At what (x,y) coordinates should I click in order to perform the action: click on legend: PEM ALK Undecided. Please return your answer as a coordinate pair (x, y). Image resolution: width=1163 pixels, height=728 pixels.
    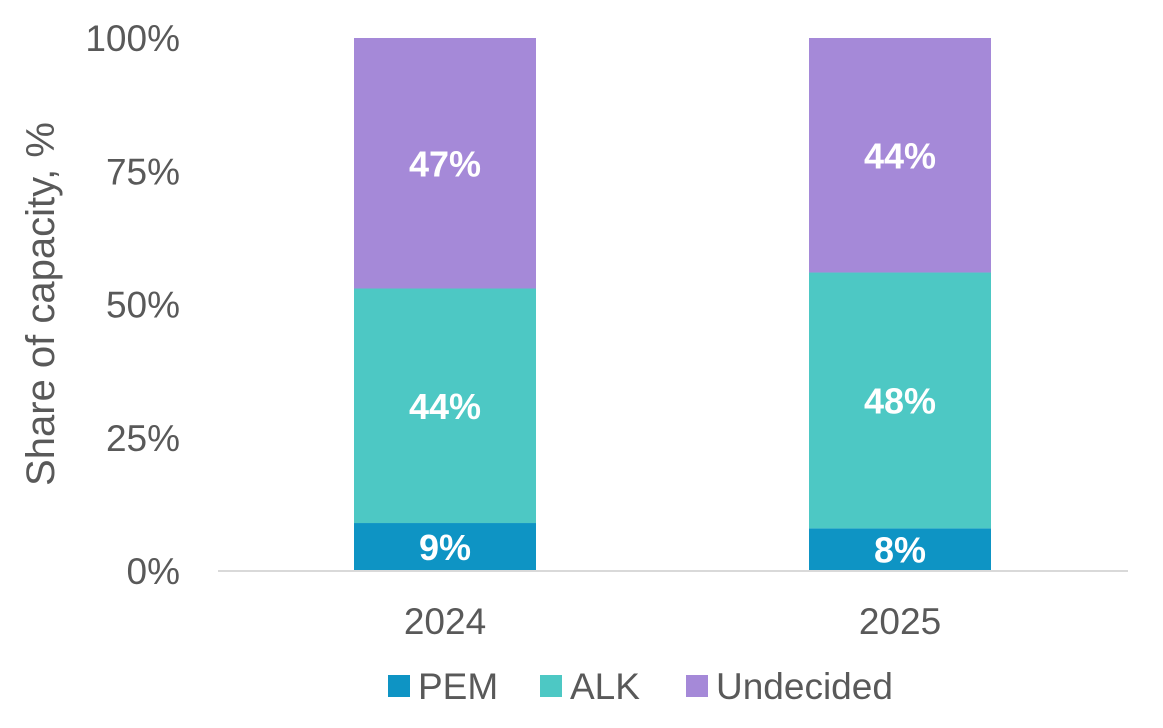
    Looking at the image, I should click on (640, 686).